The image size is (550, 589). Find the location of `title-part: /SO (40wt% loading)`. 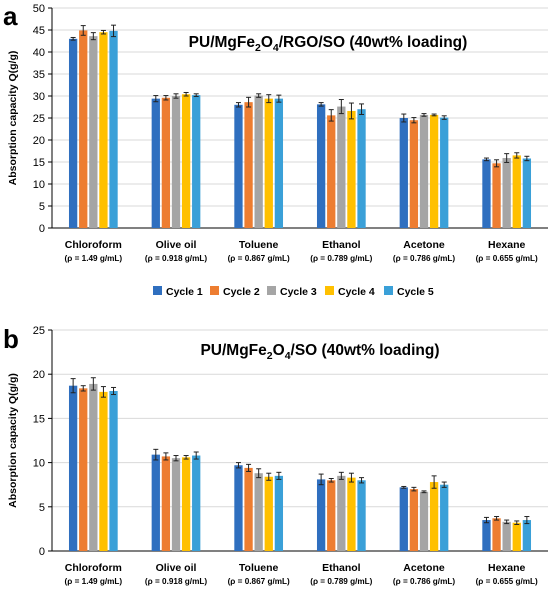

title-part: /SO (40wt% loading) is located at coordinates (365, 350).